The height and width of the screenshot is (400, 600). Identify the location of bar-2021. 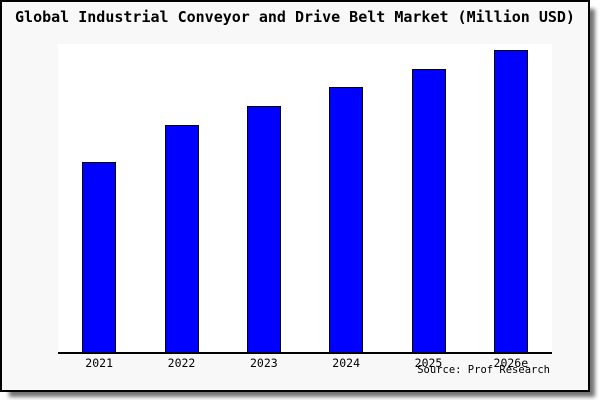
(99, 257).